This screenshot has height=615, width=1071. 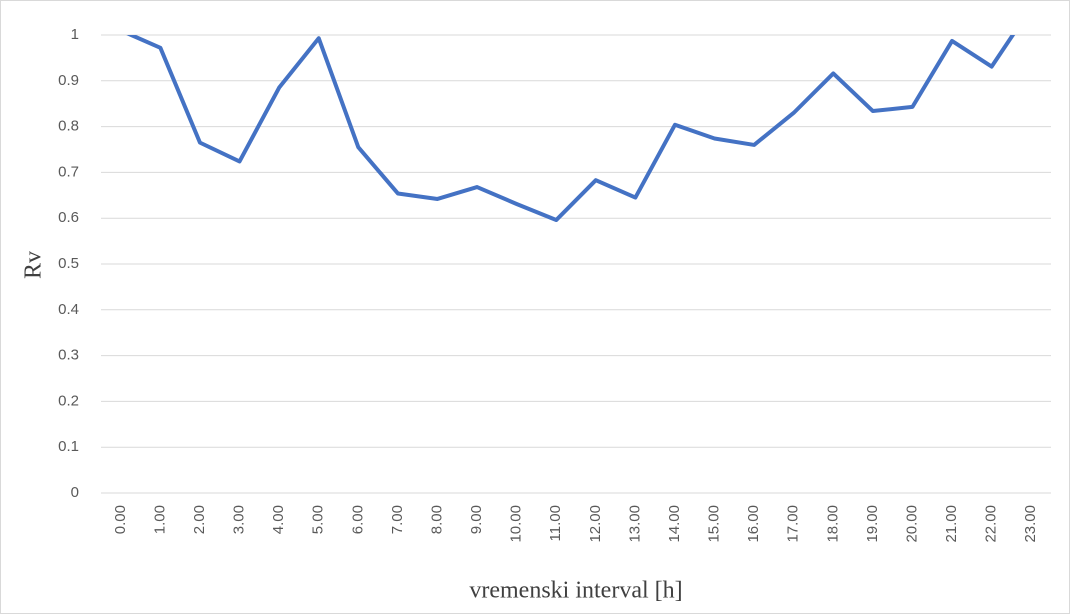 What do you see at coordinates (159, 519) in the screenshot?
I see `x-tick-label: 1.00` at bounding box center [159, 519].